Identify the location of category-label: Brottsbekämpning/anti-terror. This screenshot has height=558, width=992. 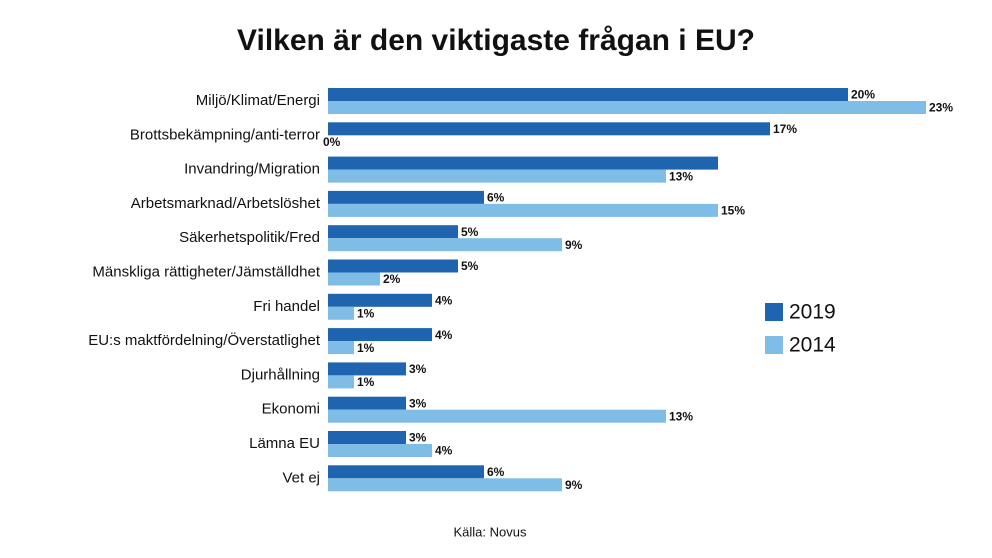
(225, 134).